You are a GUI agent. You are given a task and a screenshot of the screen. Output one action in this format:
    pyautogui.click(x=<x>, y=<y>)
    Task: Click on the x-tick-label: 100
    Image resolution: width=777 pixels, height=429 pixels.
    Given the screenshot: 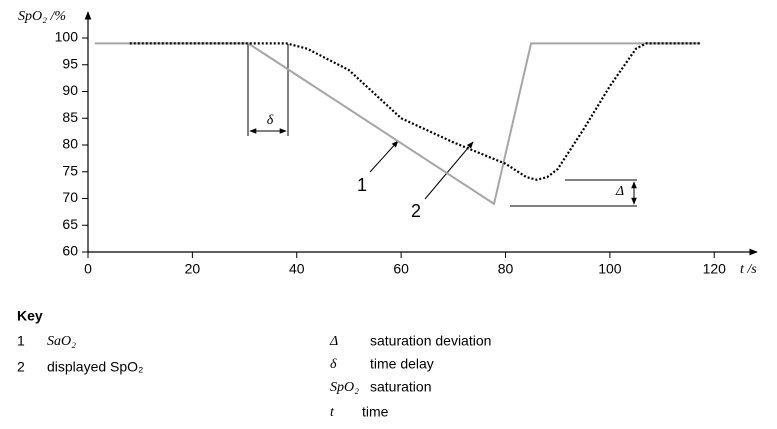 What is the action you would take?
    pyautogui.click(x=610, y=269)
    